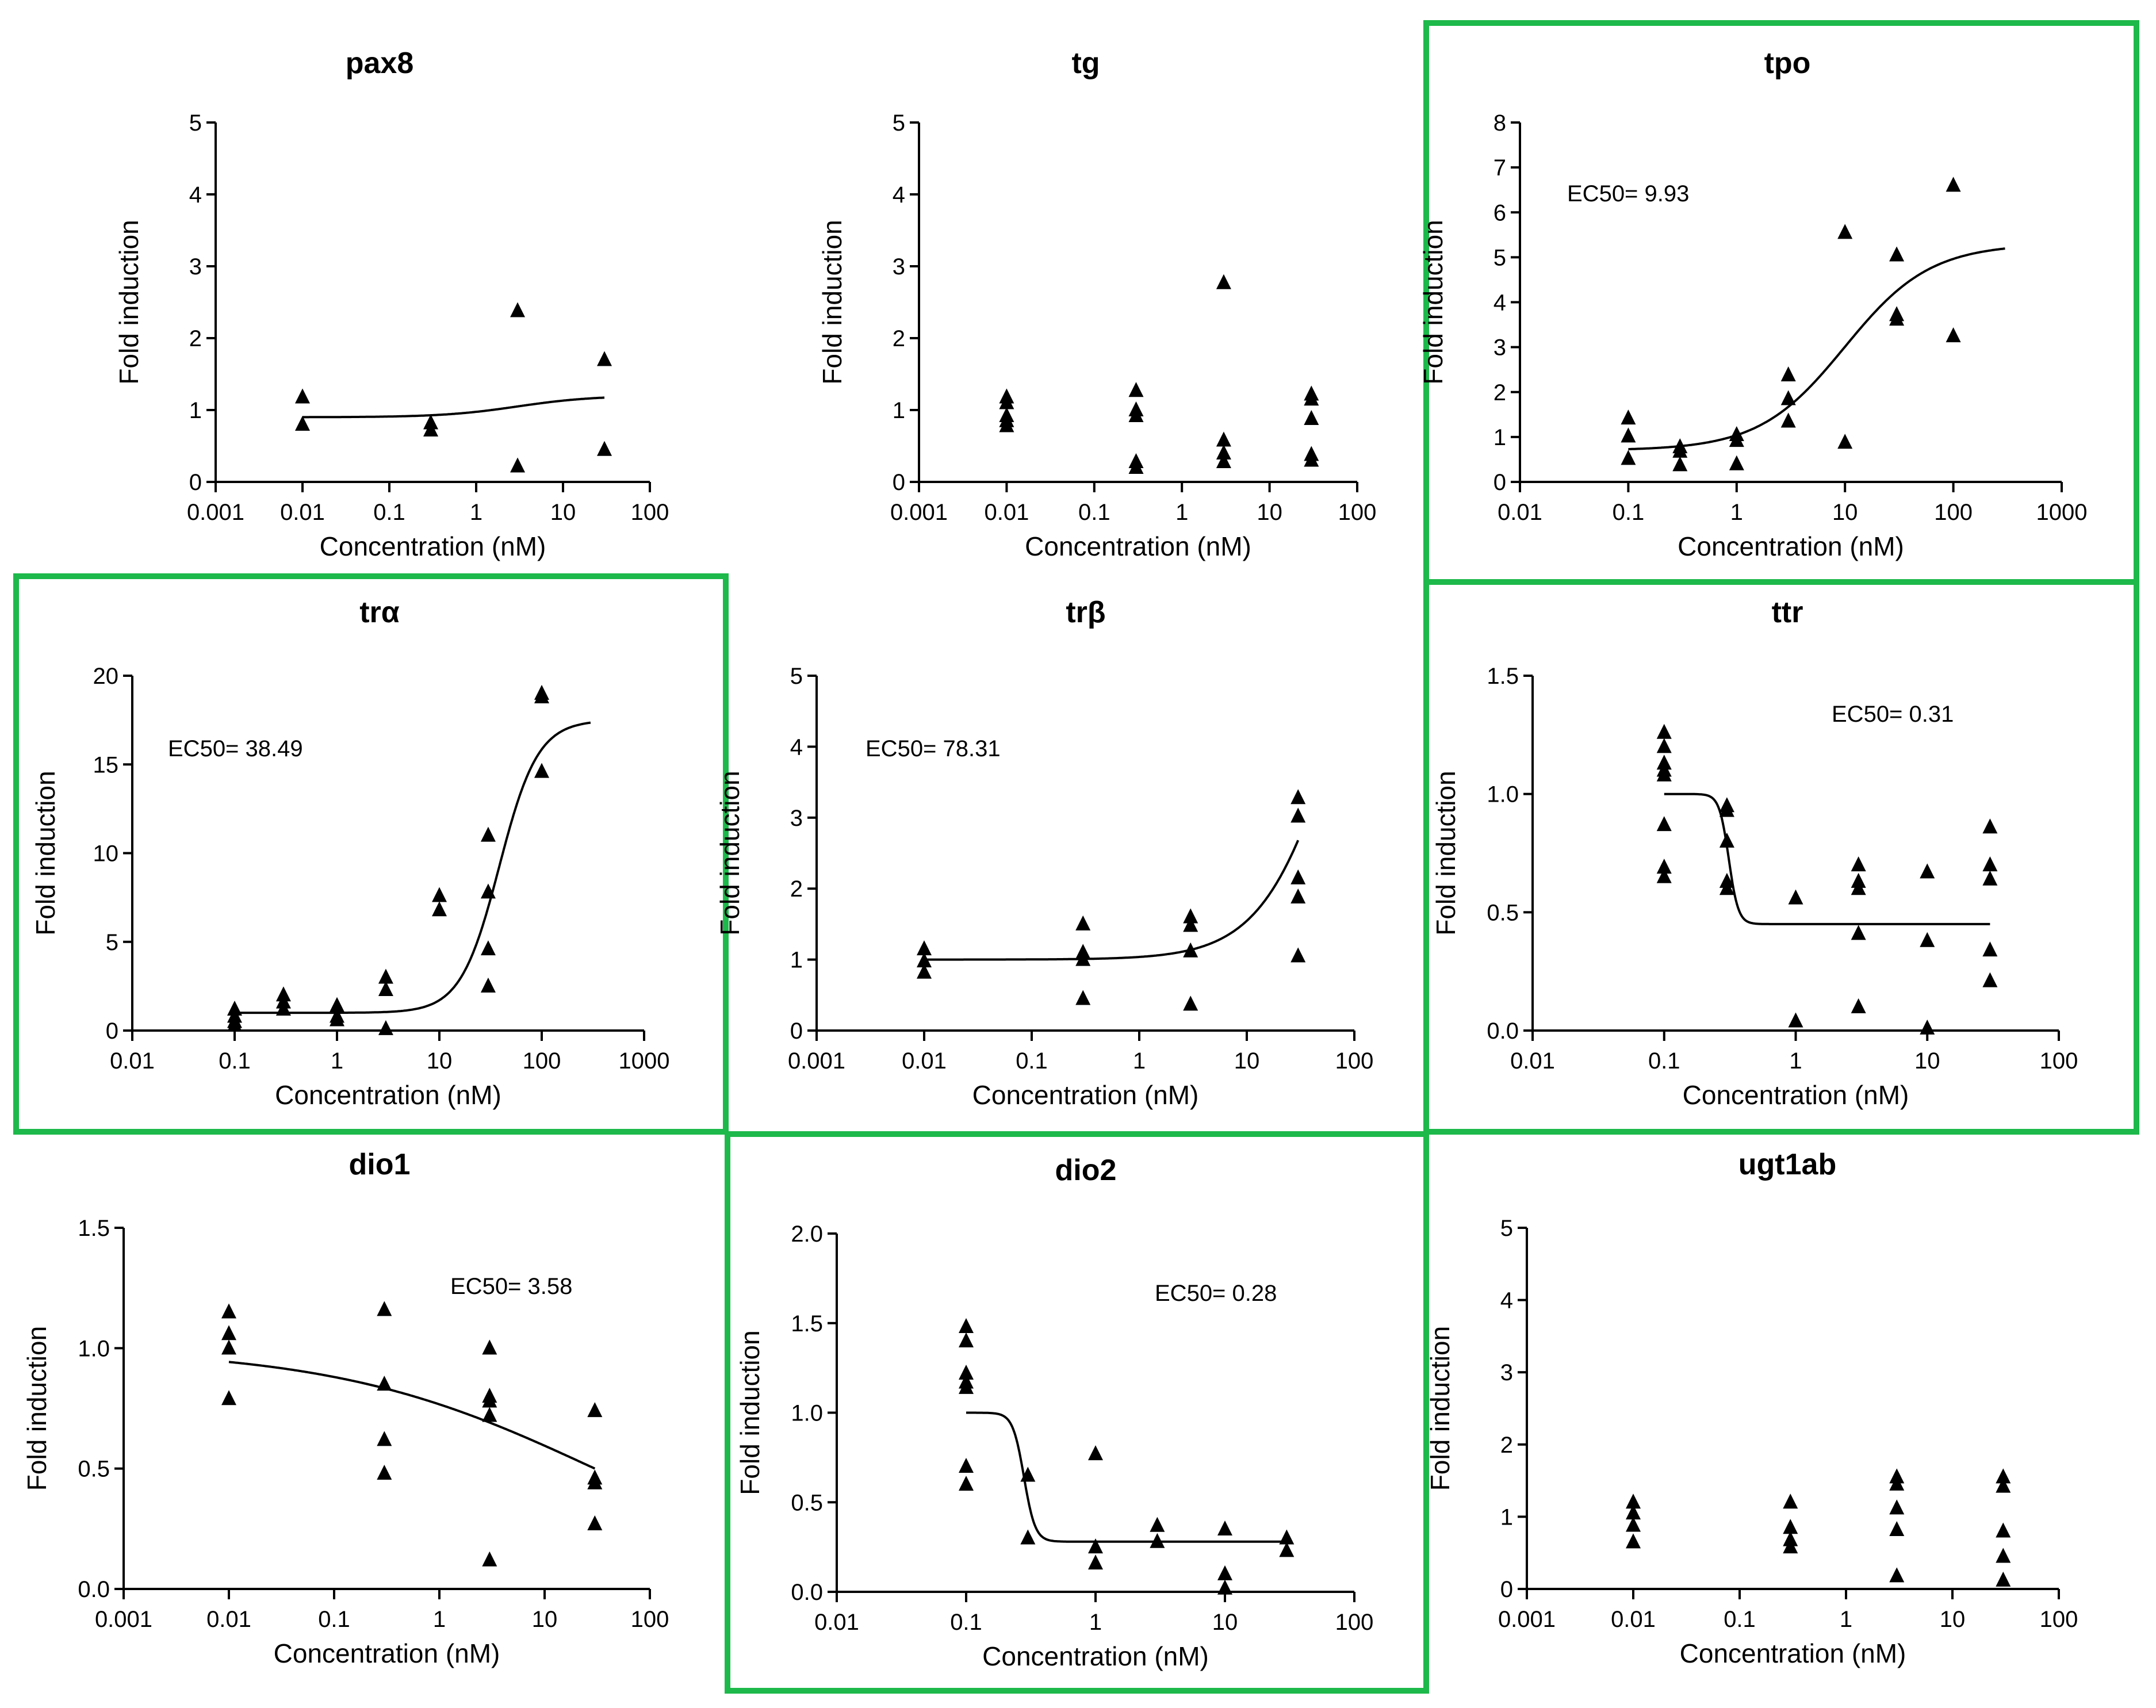 The image size is (2156, 1708). What do you see at coordinates (511, 1286) in the screenshot?
I see `ec50-annotation: EC50= 3.58` at bounding box center [511, 1286].